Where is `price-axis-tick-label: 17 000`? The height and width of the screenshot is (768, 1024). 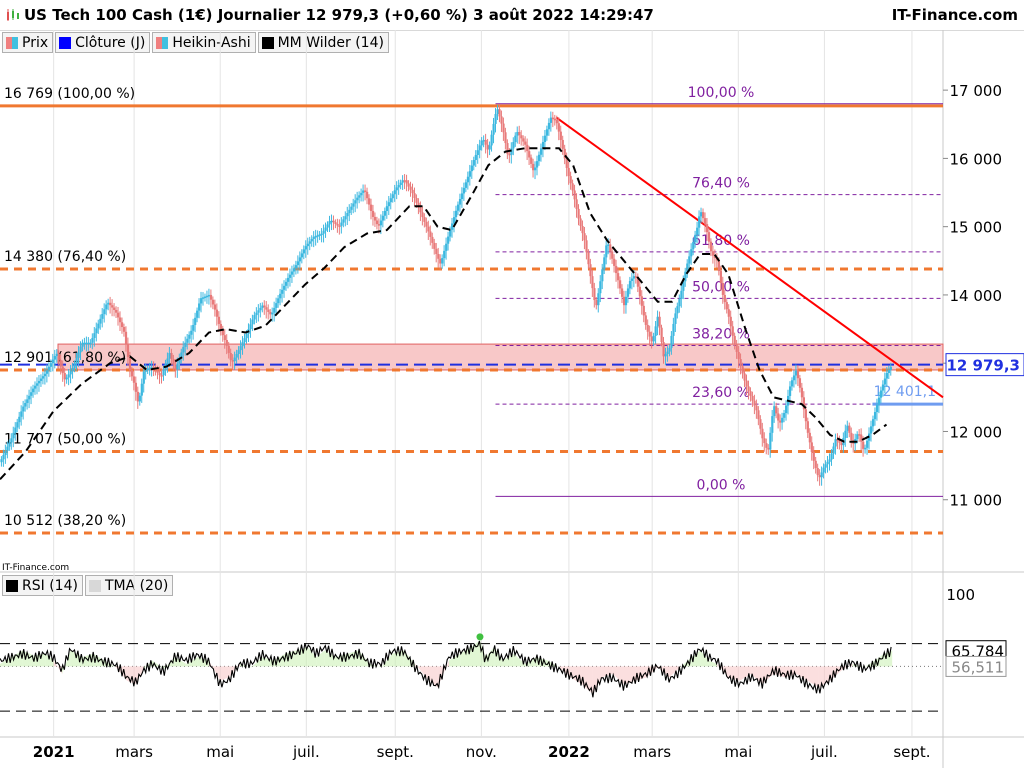
price-axis-tick-label: 17 000 is located at coordinates (976, 91).